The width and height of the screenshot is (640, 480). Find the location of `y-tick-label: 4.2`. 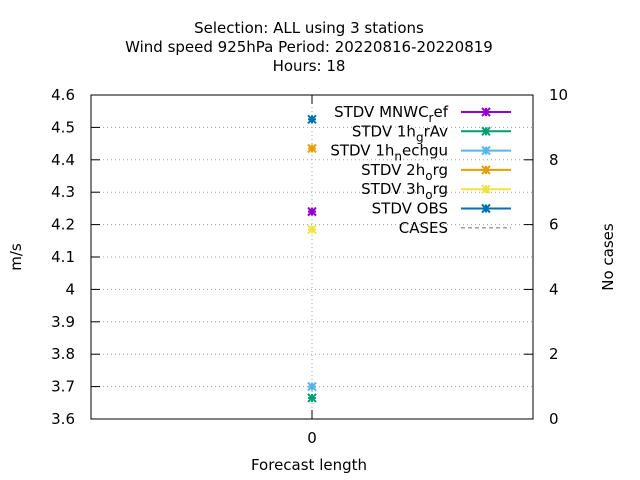

y-tick-label: 4.2 is located at coordinates (63, 225).